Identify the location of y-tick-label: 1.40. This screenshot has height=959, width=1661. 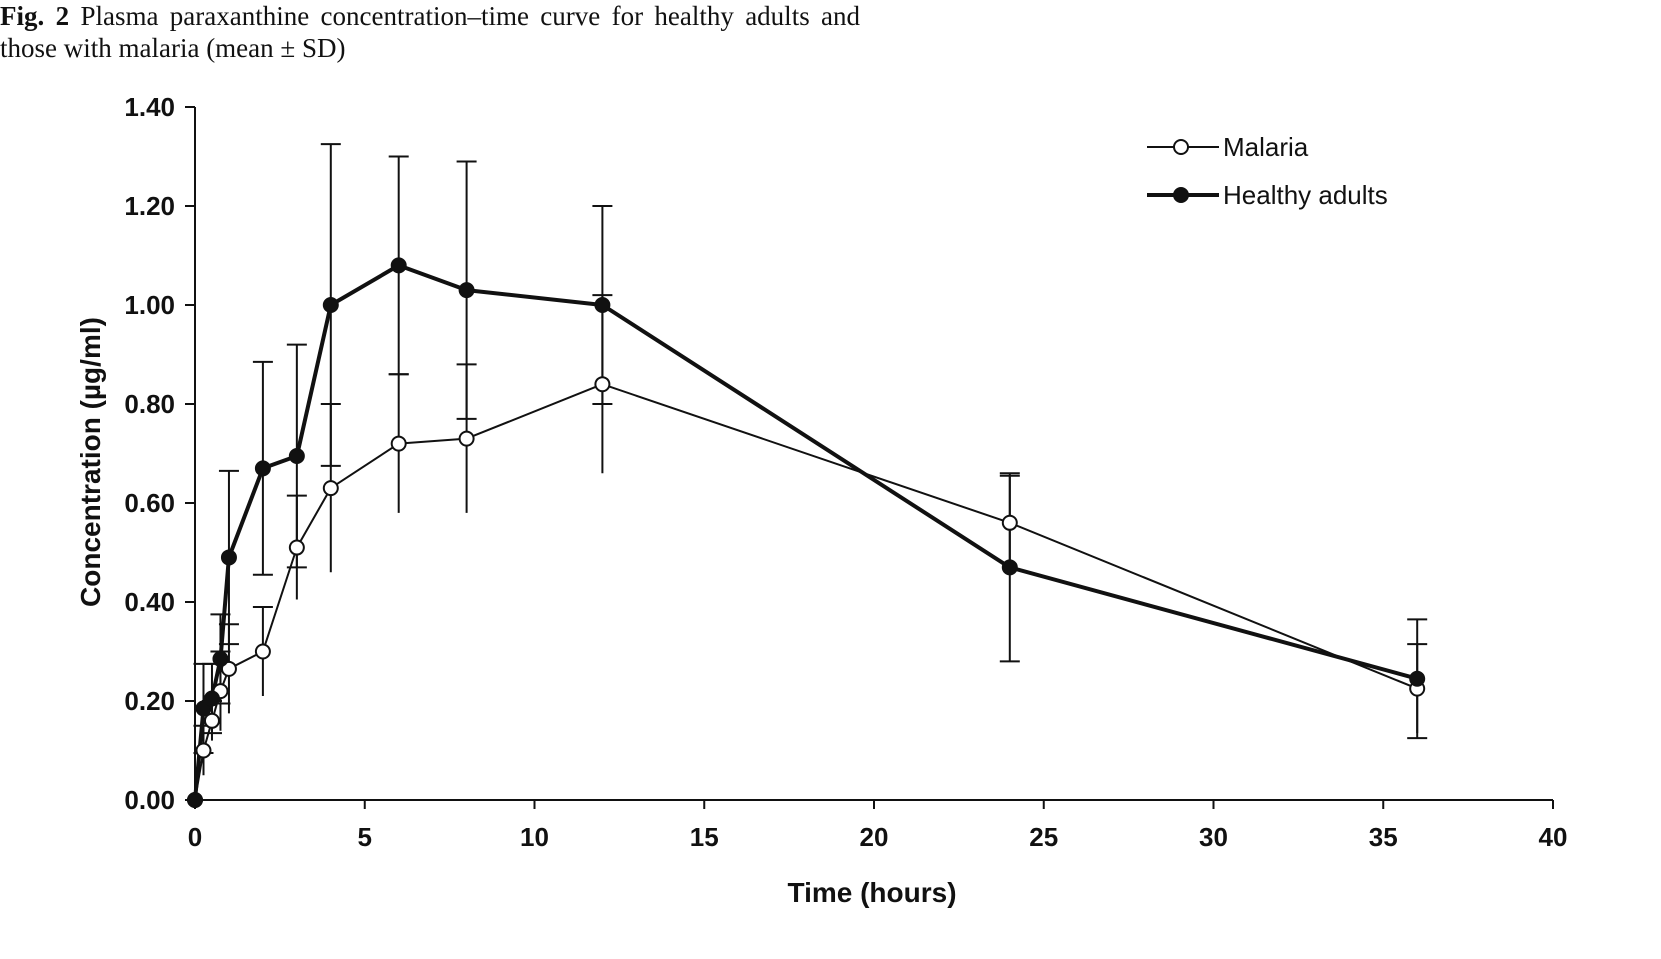
(149, 107).